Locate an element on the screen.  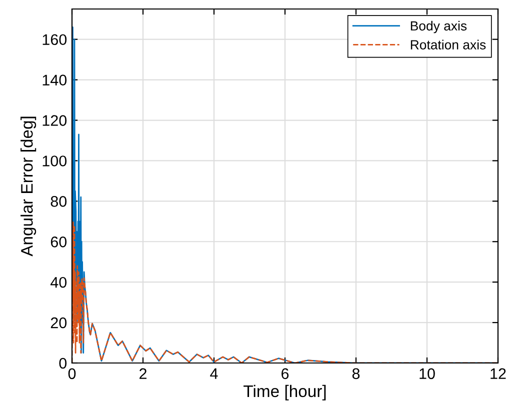
y-tick-label: 140 is located at coordinates (54, 80).